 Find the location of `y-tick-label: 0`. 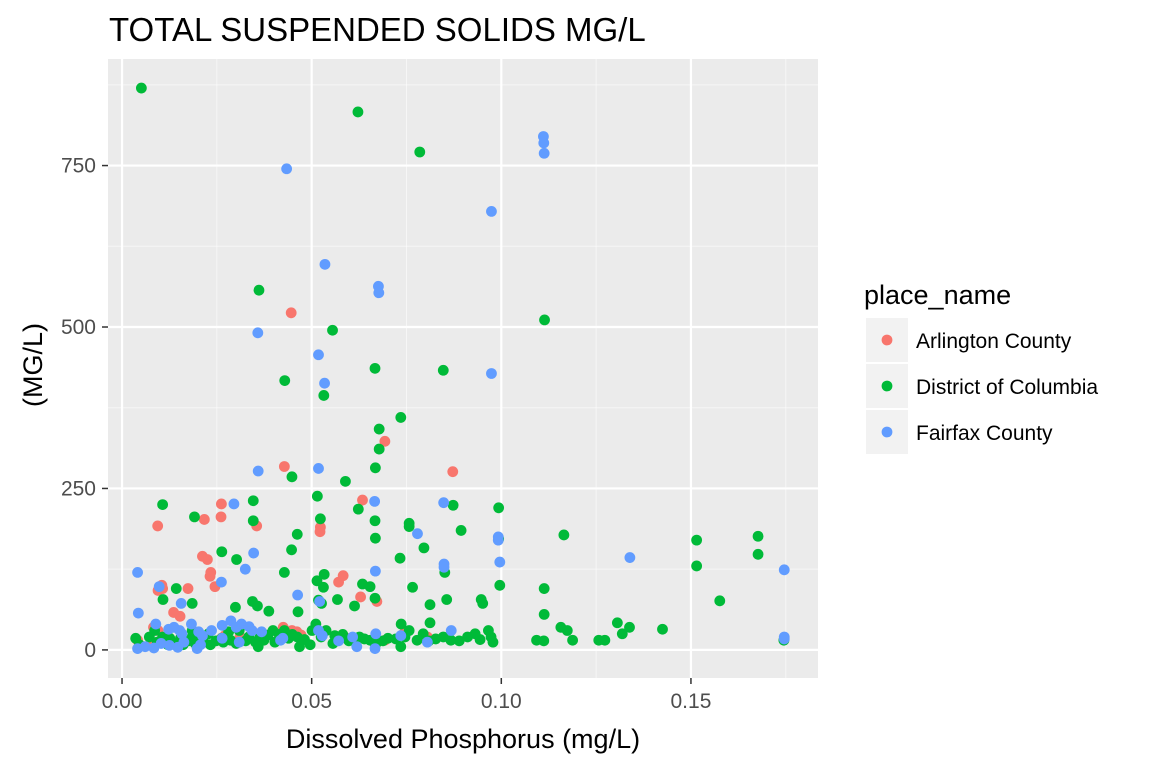

y-tick-label: 0 is located at coordinates (90, 650).